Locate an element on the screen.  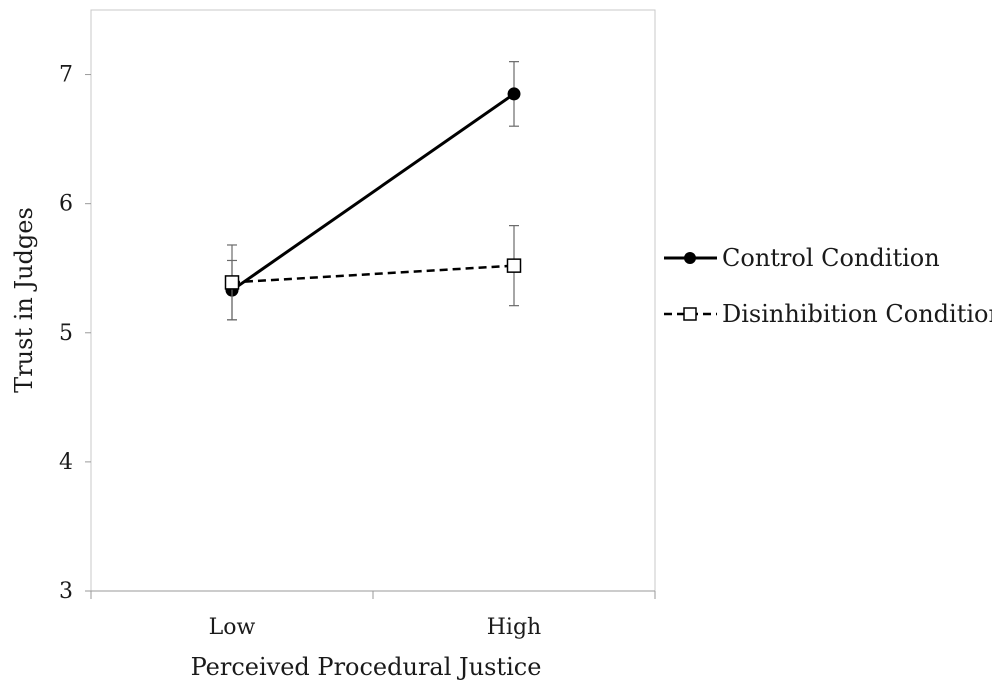
series-disinhibition is located at coordinates (373, 273).